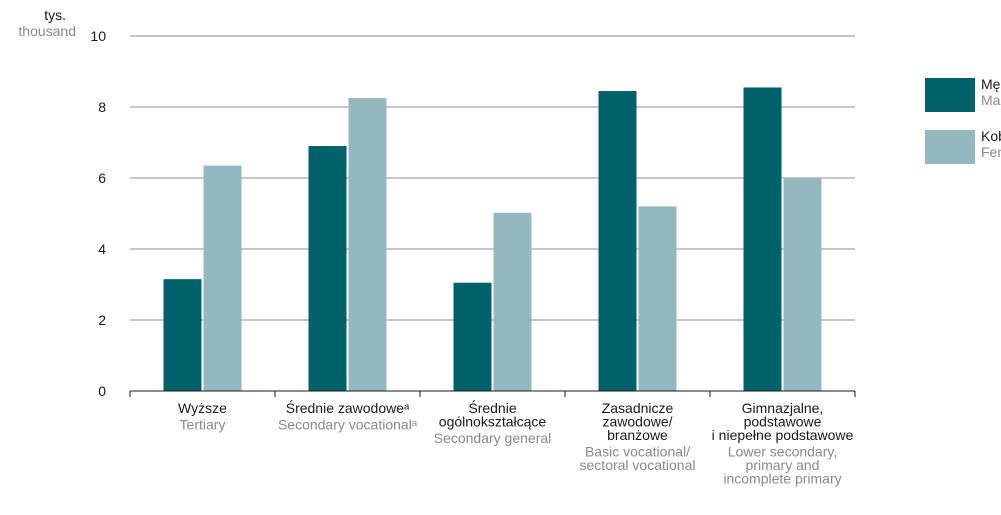  I want to click on category-label-en: Secondary general, so click(493, 438).